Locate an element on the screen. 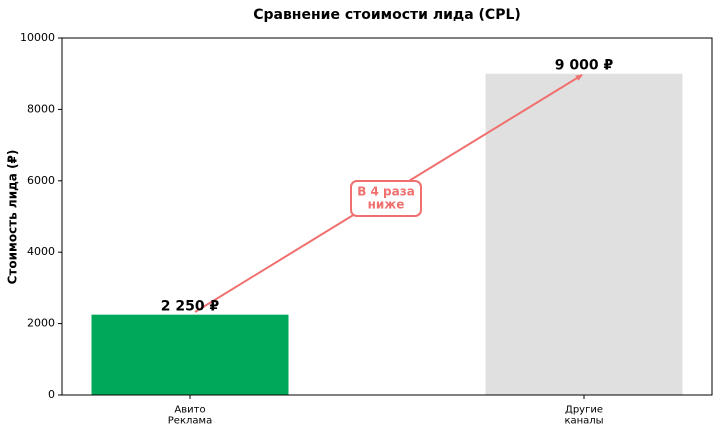 This screenshot has height=436, width=720. value-label: 2 250 ₽ is located at coordinates (190, 307).